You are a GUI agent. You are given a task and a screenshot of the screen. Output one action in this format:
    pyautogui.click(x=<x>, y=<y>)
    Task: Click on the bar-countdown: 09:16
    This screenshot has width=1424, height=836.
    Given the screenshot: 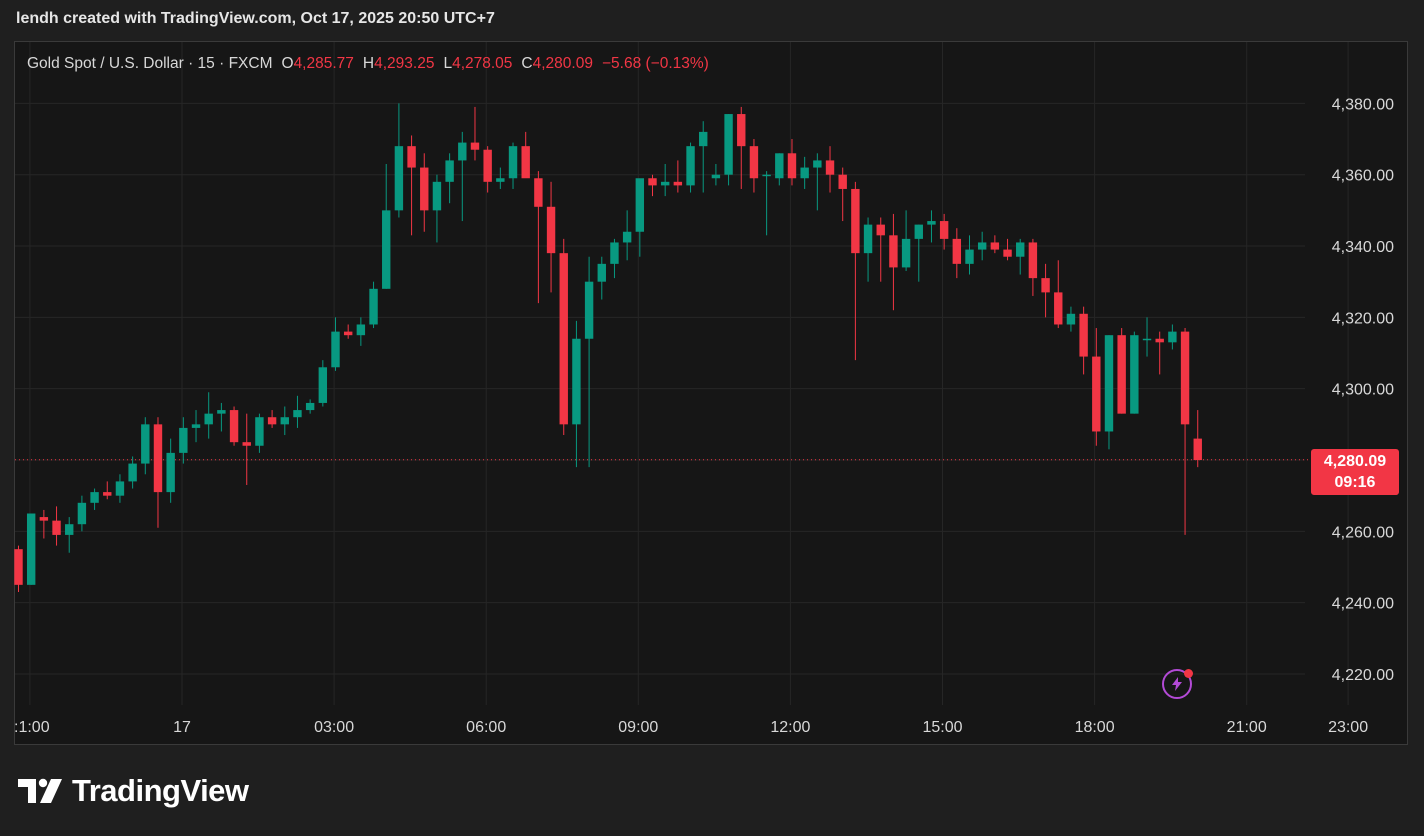 What is the action you would take?
    pyautogui.click(x=1355, y=482)
    